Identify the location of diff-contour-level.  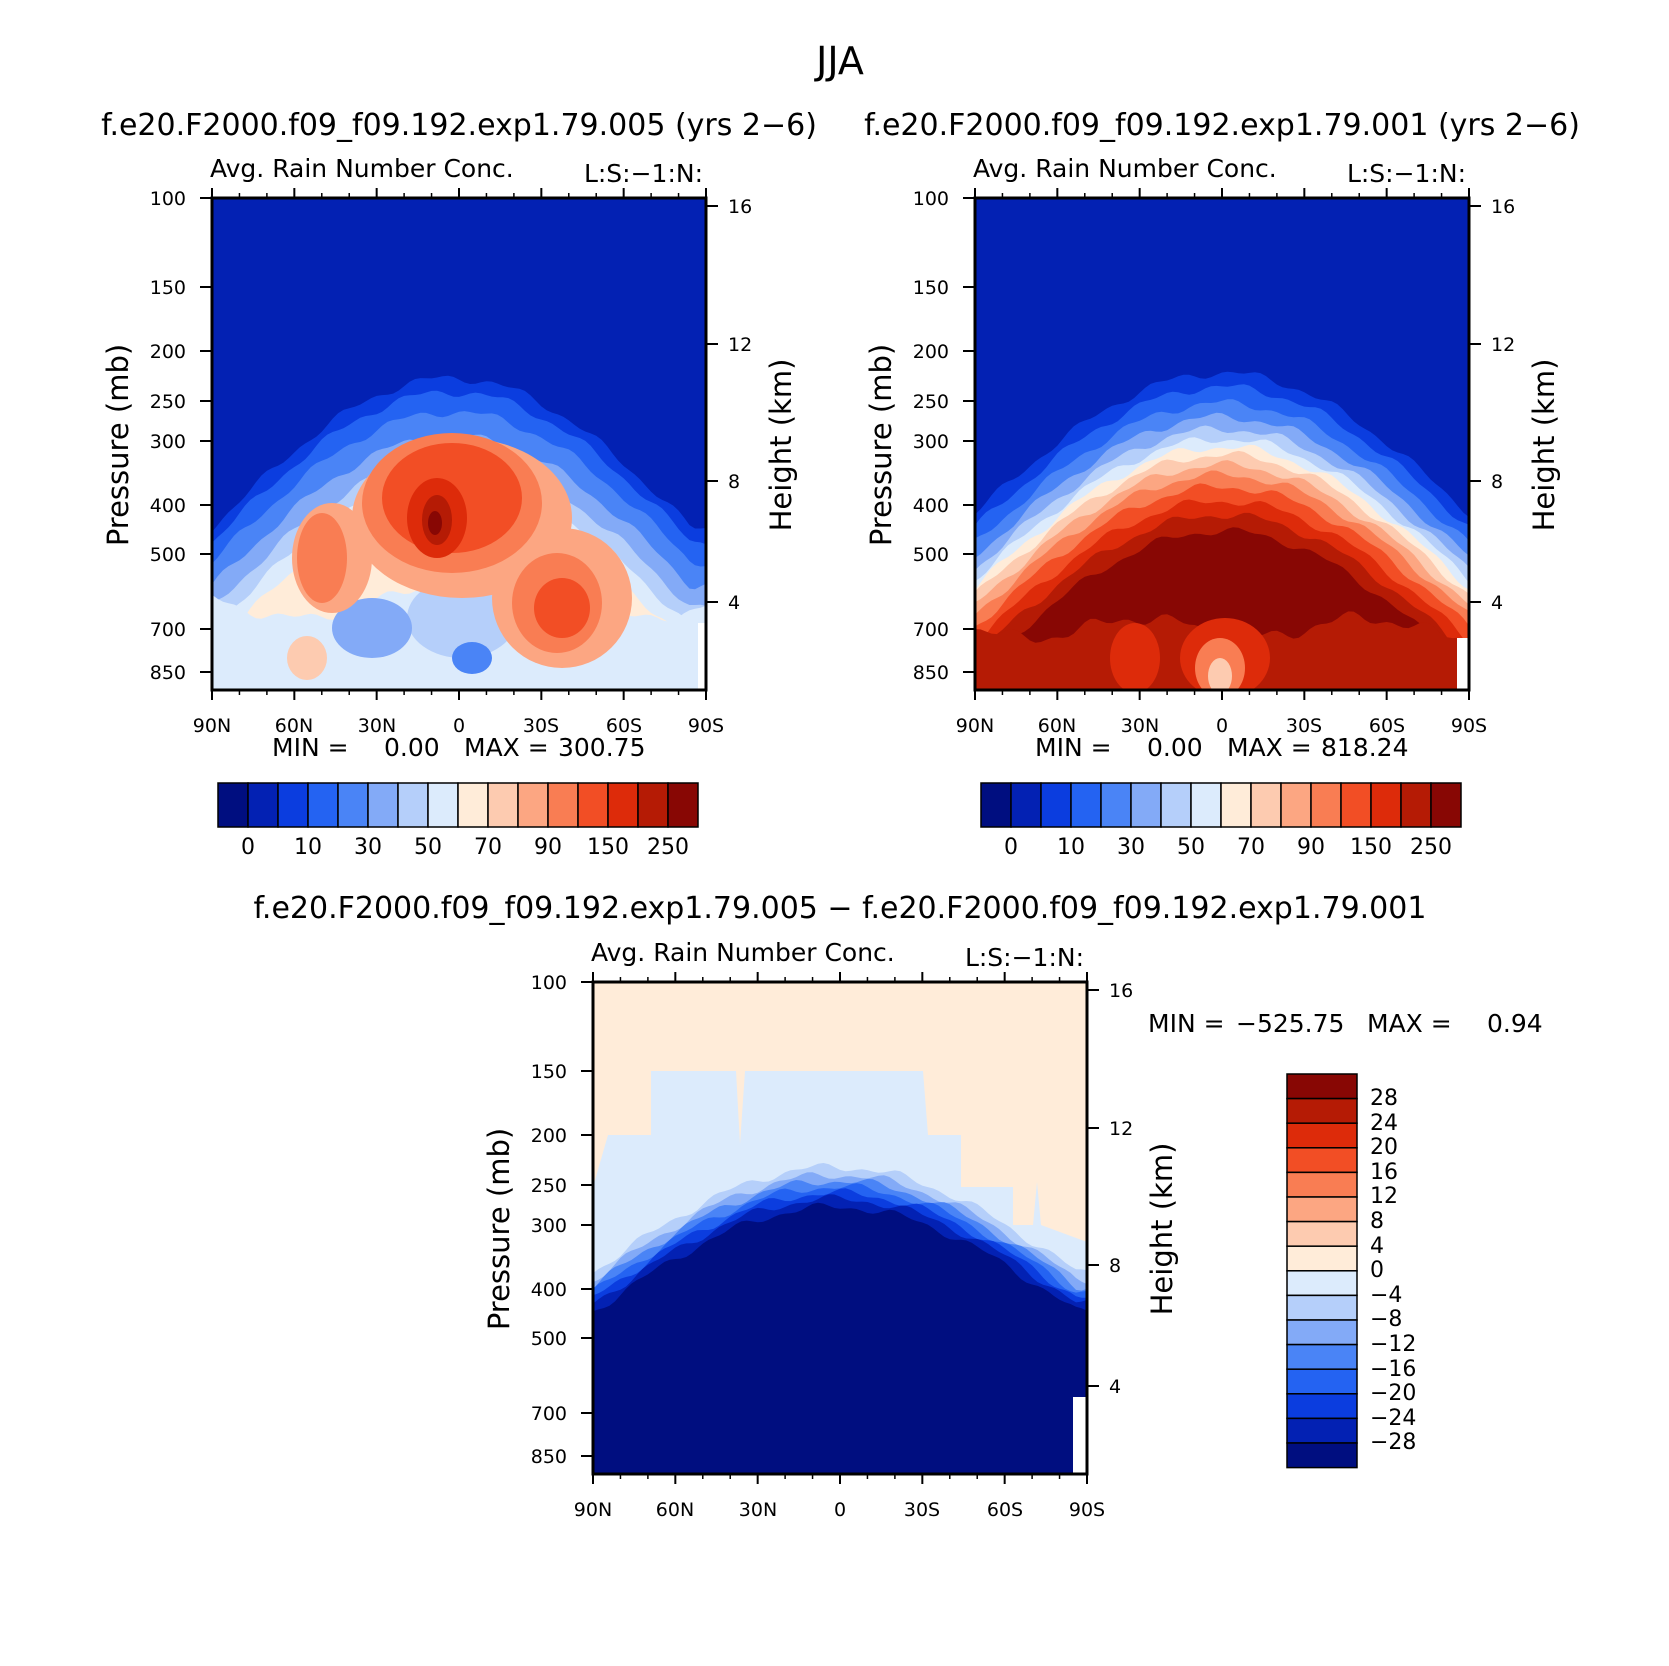
(840, 1338).